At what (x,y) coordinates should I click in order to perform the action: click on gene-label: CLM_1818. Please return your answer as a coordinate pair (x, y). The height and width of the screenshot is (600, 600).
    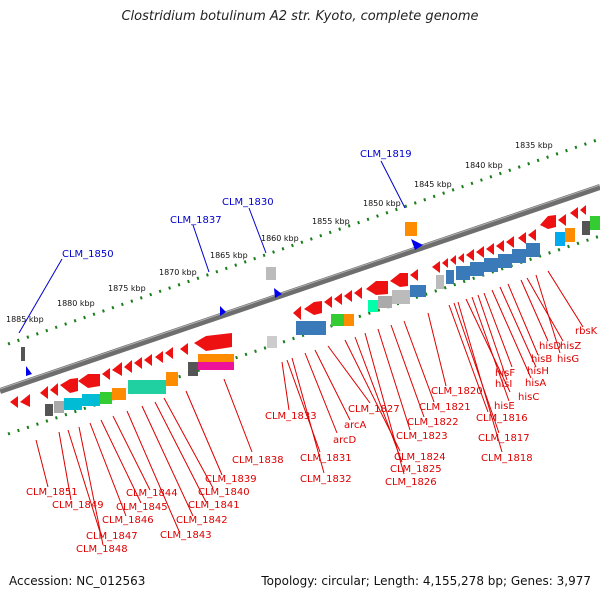
    Looking at the image, I should click on (507, 458).